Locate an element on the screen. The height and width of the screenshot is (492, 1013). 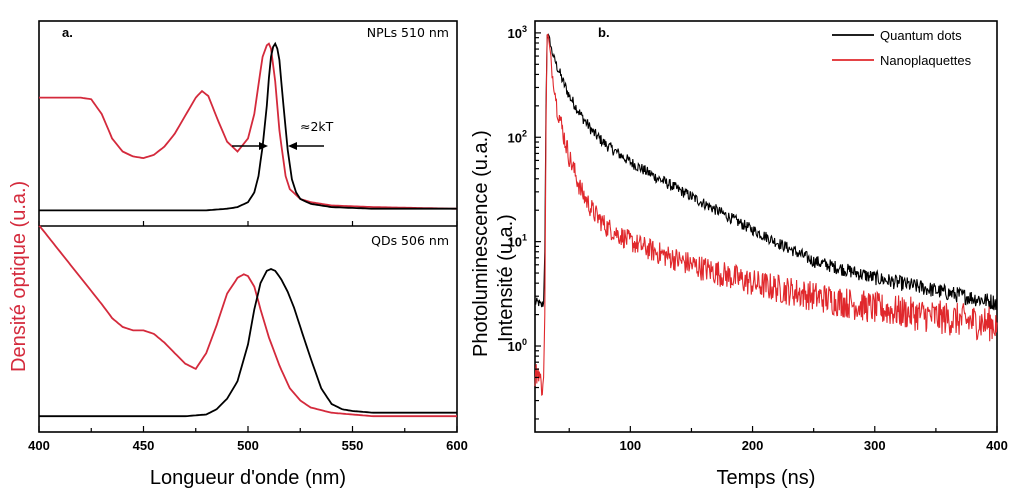
fwhm-arrowhead-left is located at coordinates (263, 146).